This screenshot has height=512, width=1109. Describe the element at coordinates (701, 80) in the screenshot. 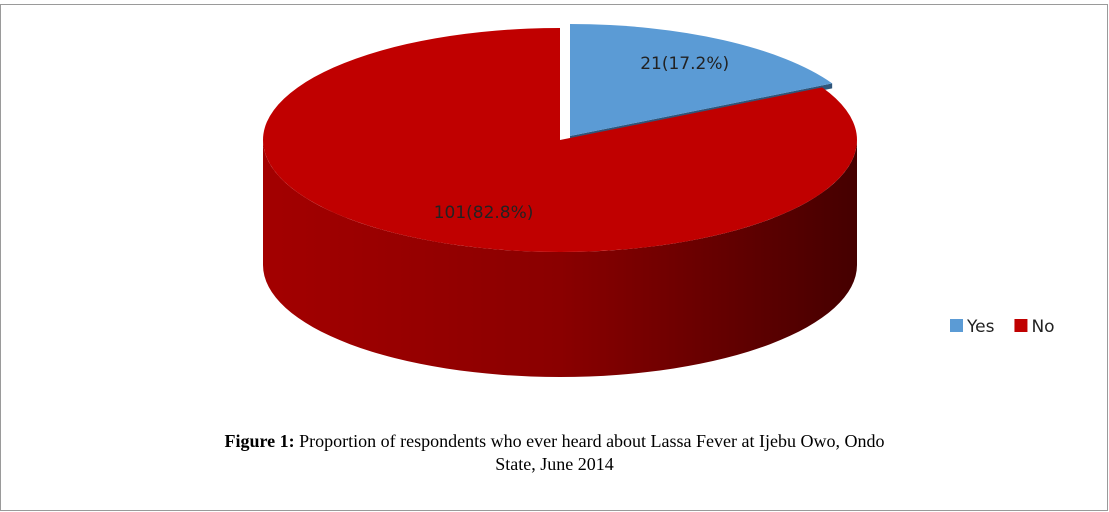

I see `slice` at that location.